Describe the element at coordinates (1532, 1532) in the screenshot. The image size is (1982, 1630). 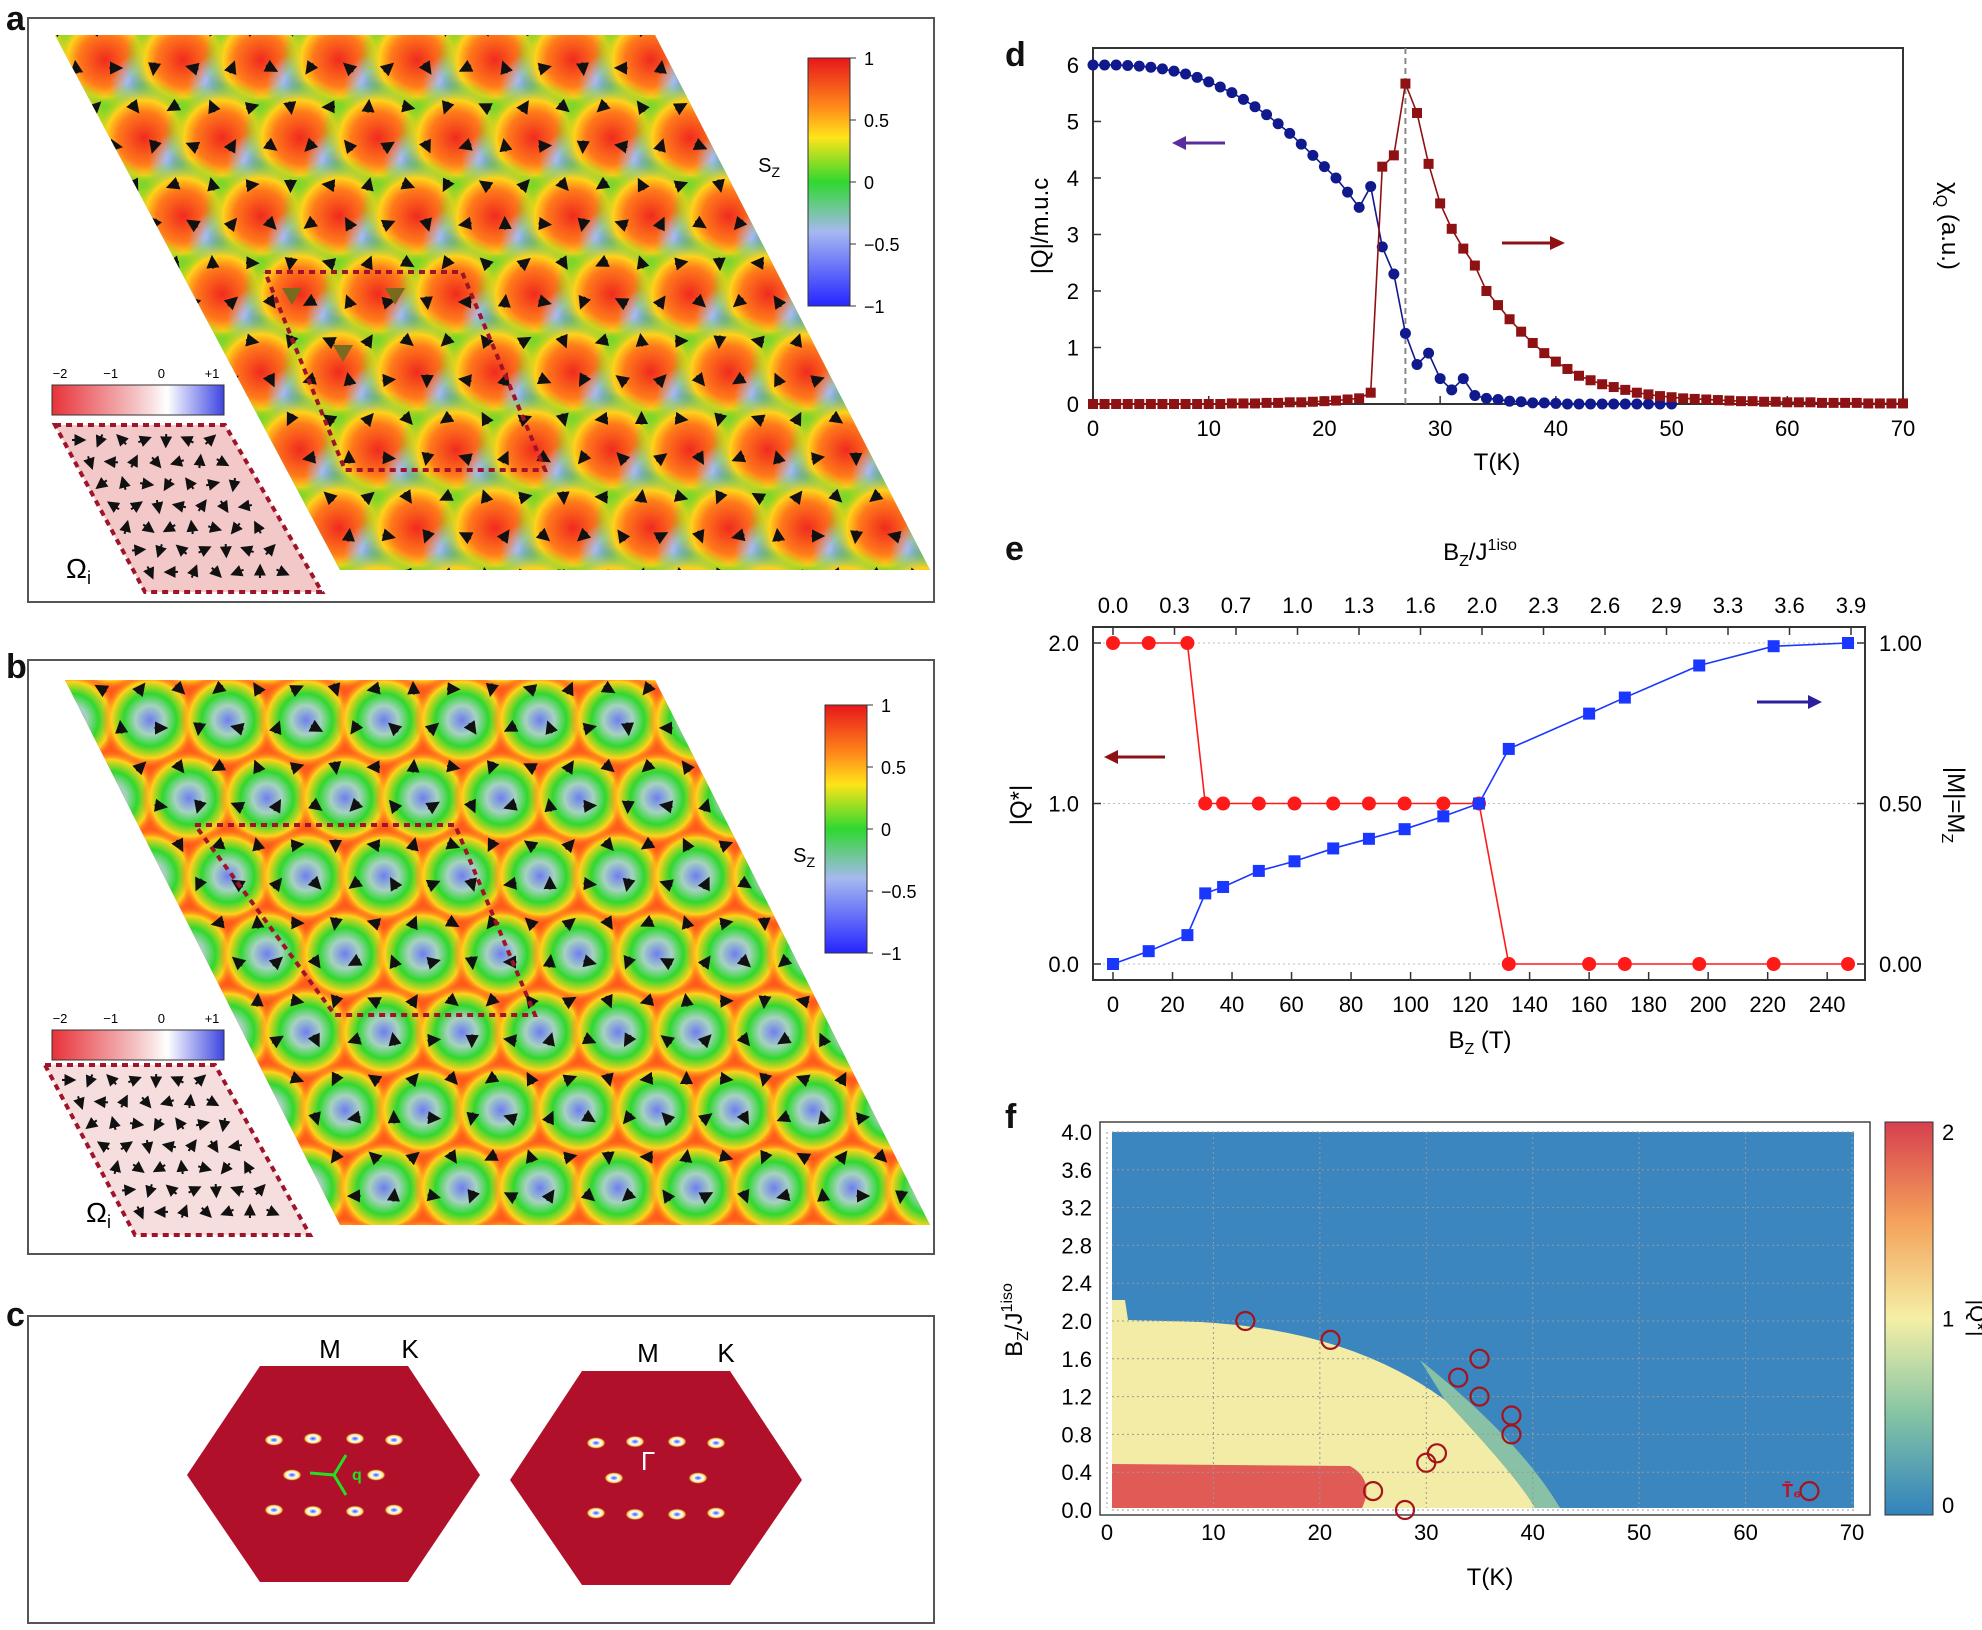
I see `f-xtick-label: 40` at that location.